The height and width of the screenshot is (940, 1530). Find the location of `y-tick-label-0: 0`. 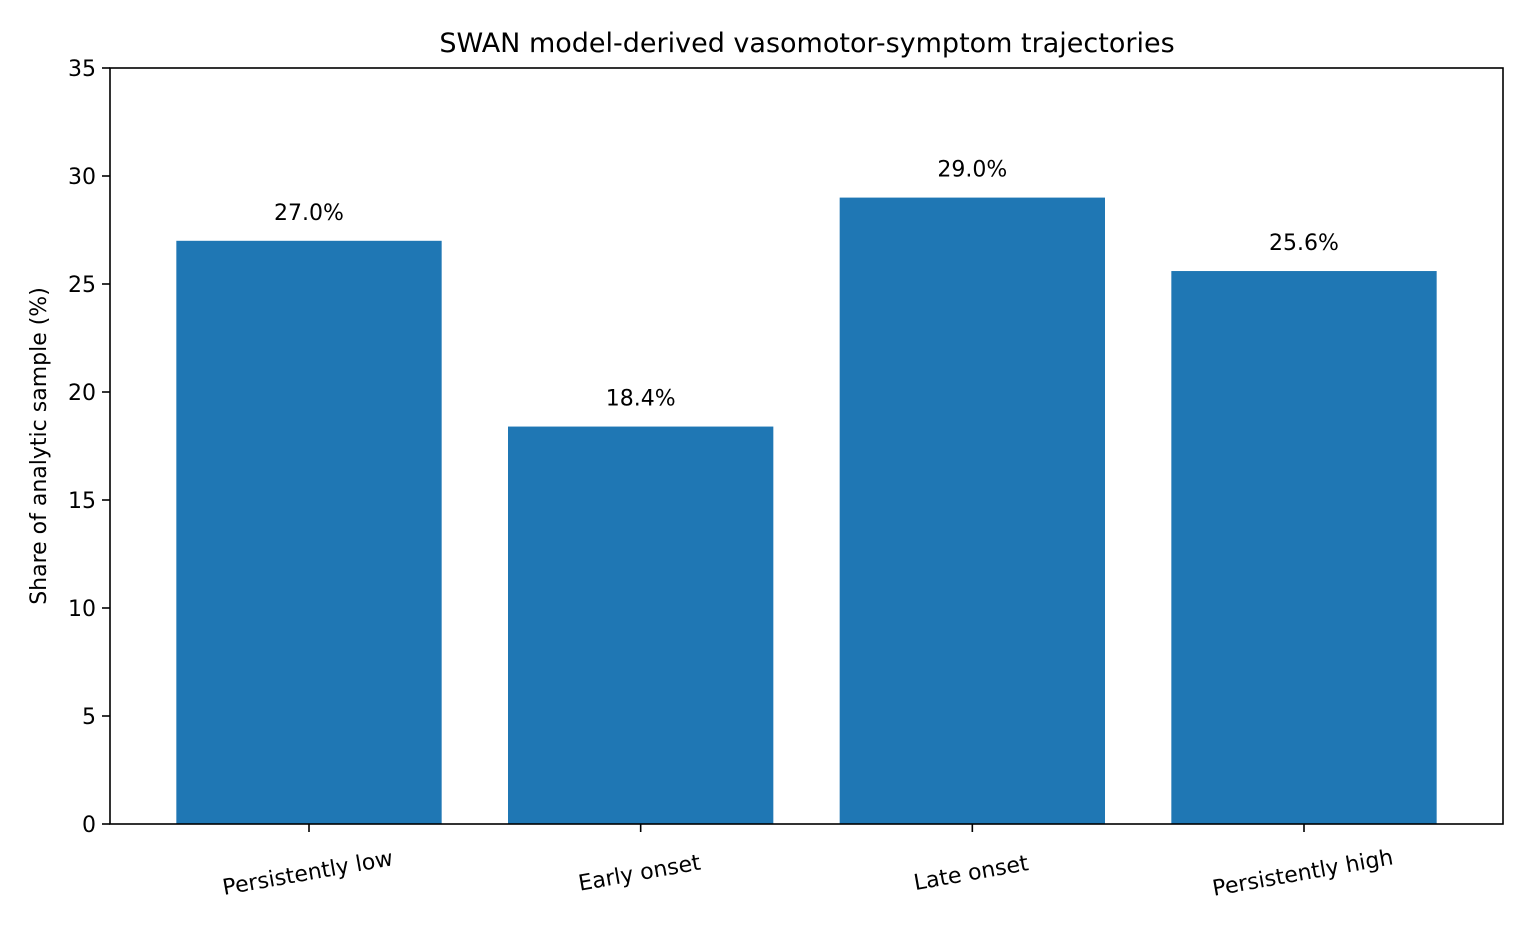

y-tick-label-0: 0 is located at coordinates (89, 825).